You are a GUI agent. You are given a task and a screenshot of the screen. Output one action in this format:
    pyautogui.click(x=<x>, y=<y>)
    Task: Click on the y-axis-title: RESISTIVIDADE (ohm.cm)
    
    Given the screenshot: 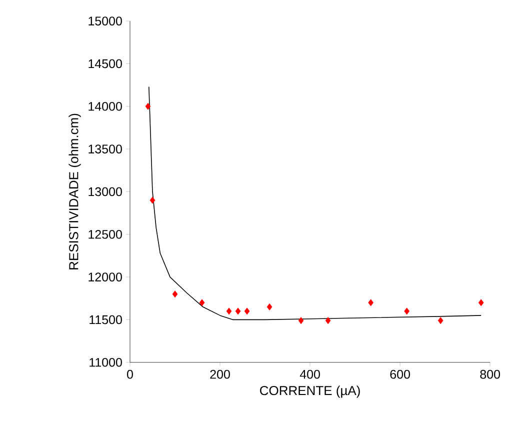 What is the action you would take?
    pyautogui.click(x=74, y=192)
    